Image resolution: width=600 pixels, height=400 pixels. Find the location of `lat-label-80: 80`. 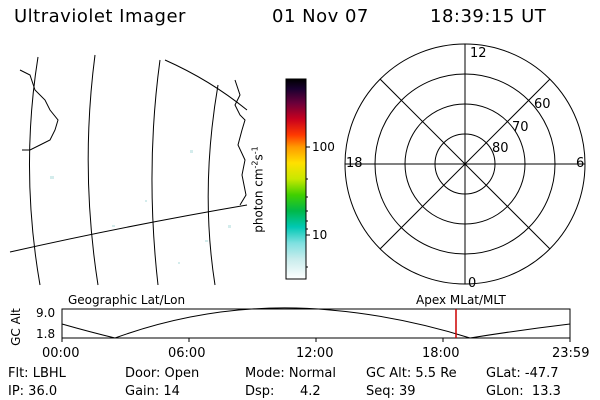

lat-label-80: 80 is located at coordinates (500, 148).